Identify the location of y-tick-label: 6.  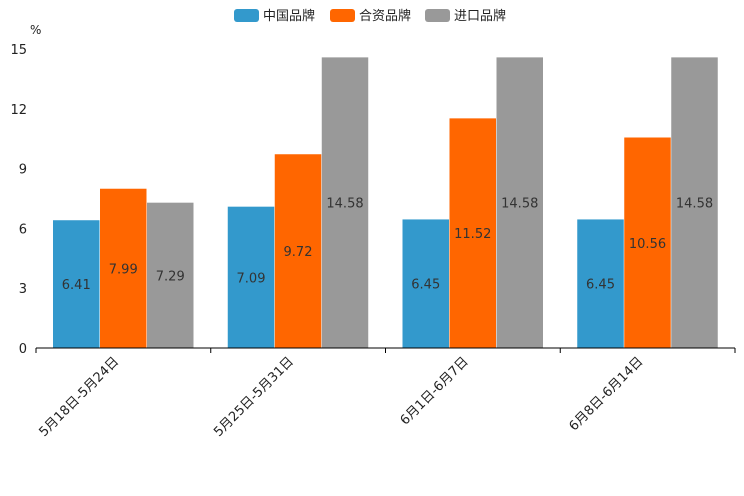
(23, 229).